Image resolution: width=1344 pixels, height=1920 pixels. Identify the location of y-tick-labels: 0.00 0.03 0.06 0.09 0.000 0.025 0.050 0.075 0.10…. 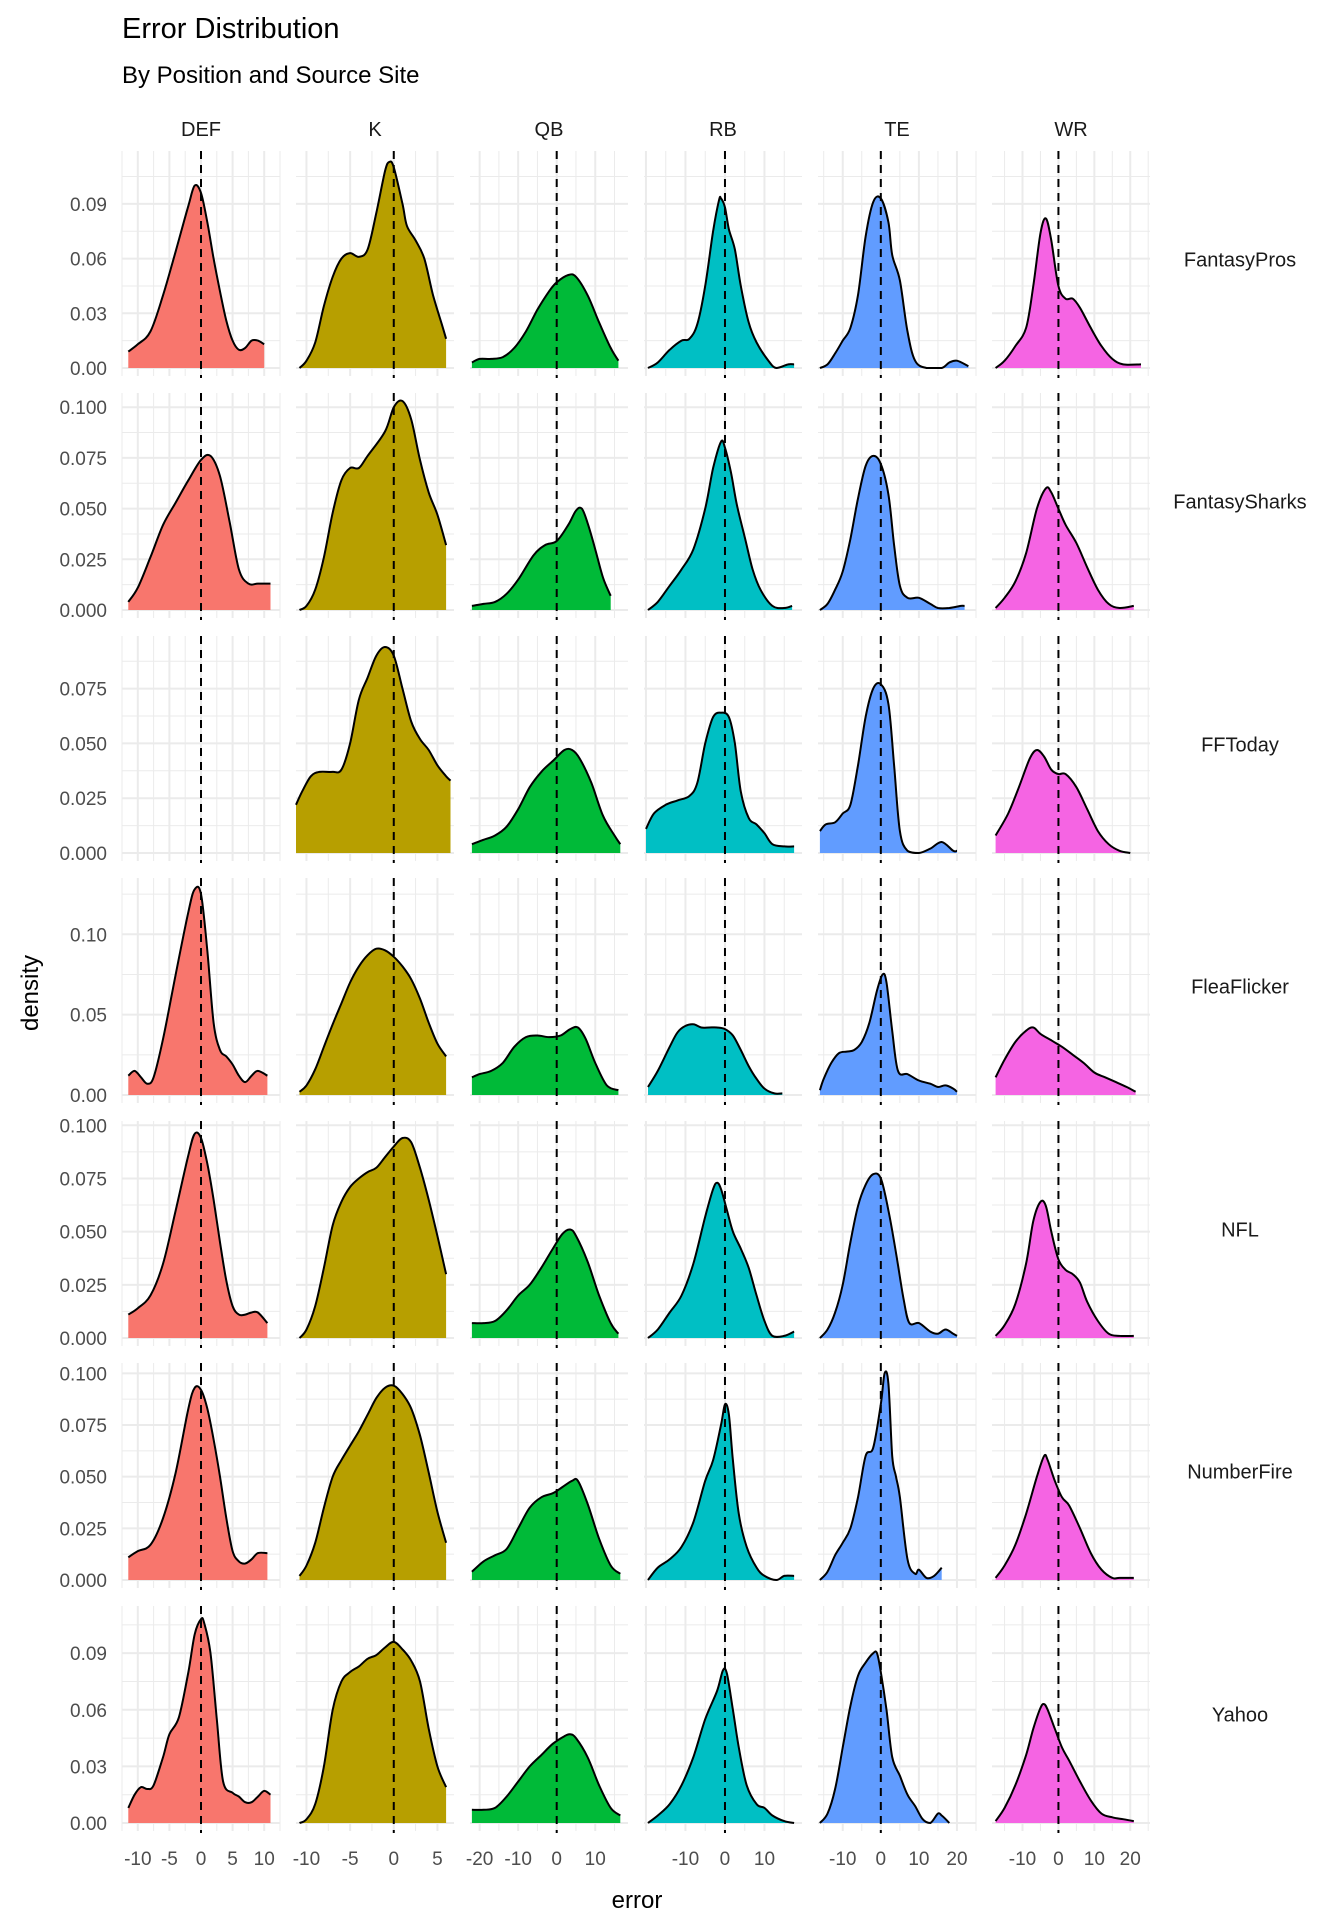
(83, 1015).